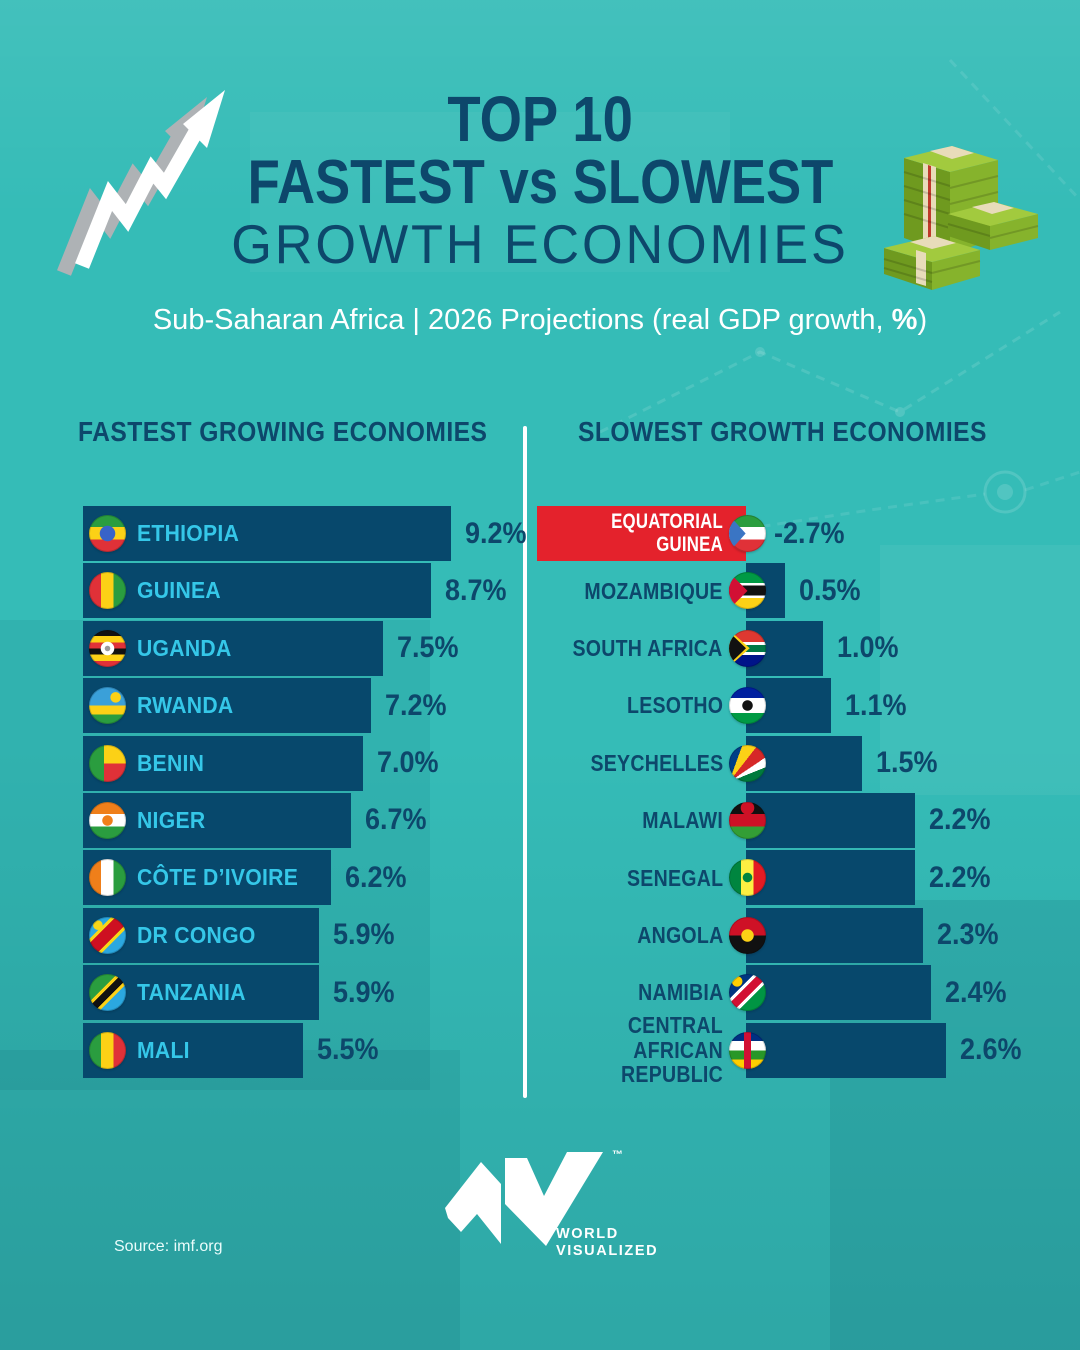 Image resolution: width=1080 pixels, height=1350 pixels. What do you see at coordinates (141, 183) in the screenshot?
I see `growth-arrow-icon` at bounding box center [141, 183].